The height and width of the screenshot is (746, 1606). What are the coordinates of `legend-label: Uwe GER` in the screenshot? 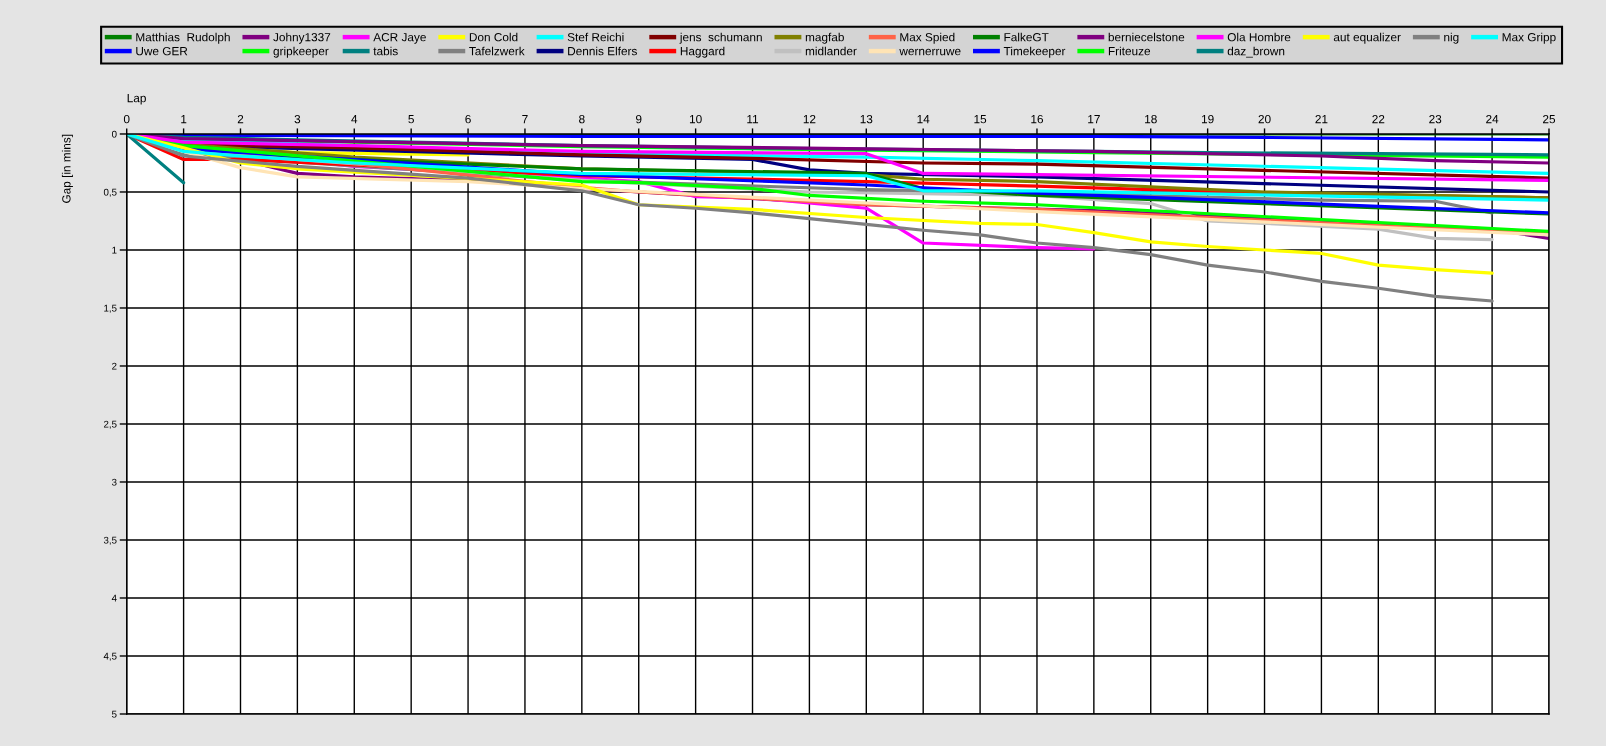 It's located at (162, 51).